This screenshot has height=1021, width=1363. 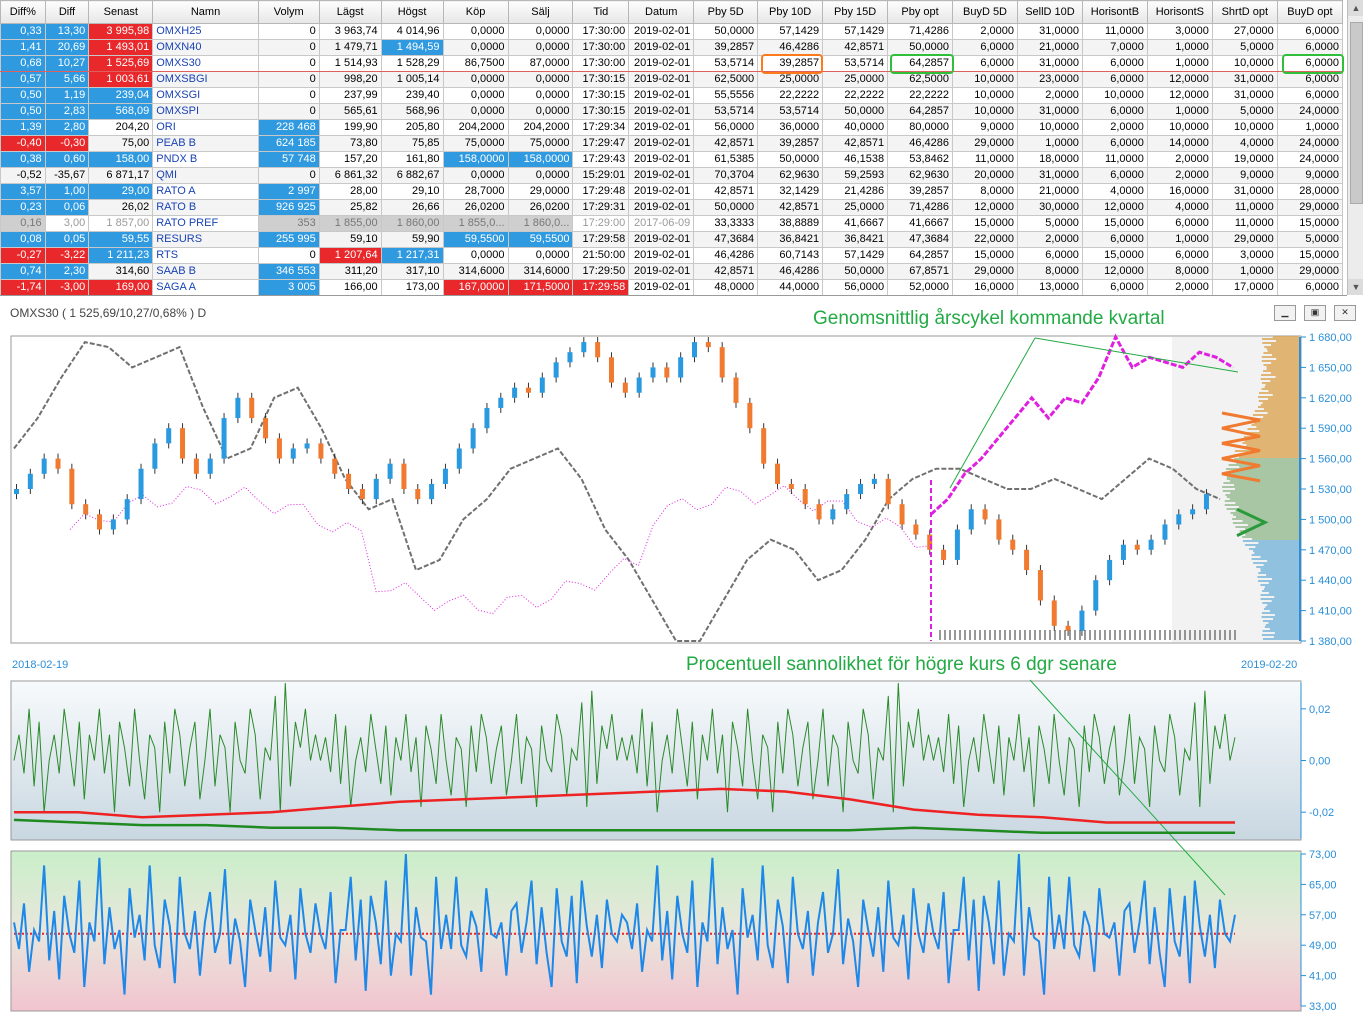 I want to click on price-axis-label: 1 470,00, so click(x=1330, y=551).